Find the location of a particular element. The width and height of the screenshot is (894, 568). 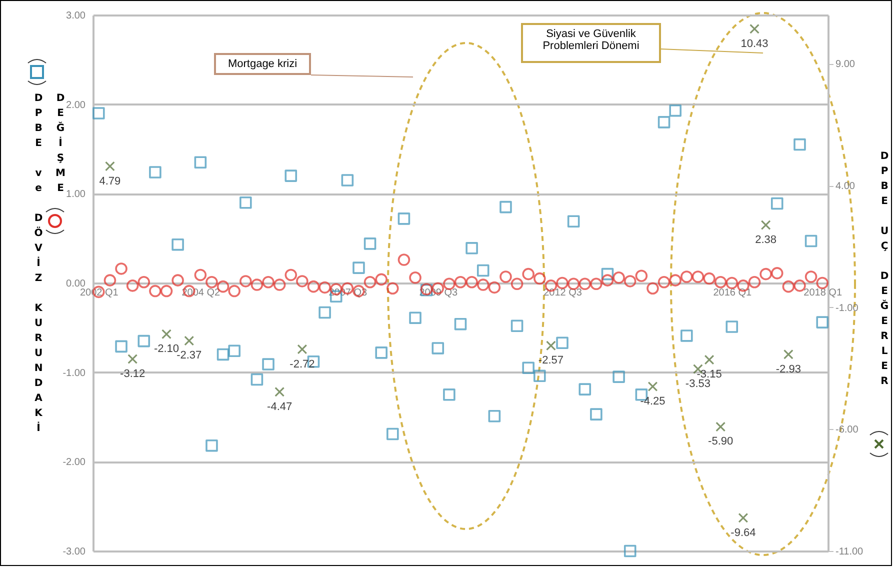

data-label: -5.90 is located at coordinates (721, 442).